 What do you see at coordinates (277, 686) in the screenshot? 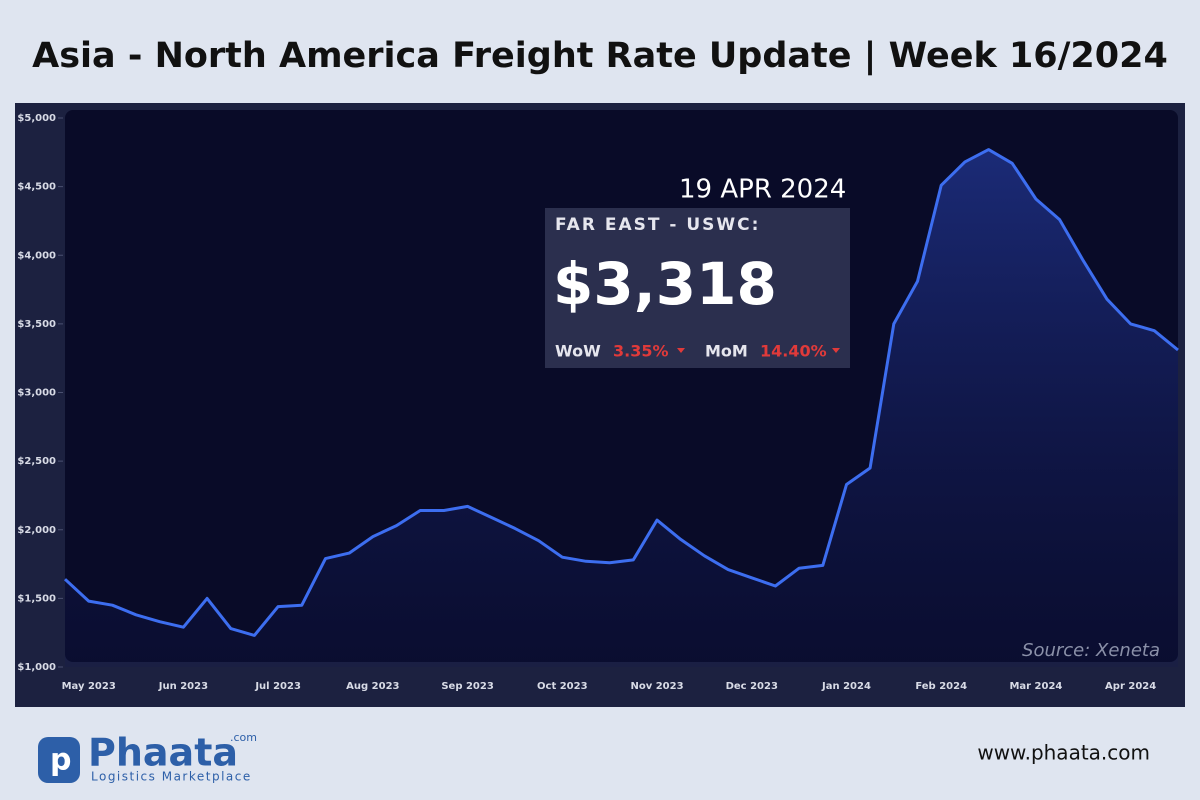
I see `x-tick-label: Jul 2023` at bounding box center [277, 686].